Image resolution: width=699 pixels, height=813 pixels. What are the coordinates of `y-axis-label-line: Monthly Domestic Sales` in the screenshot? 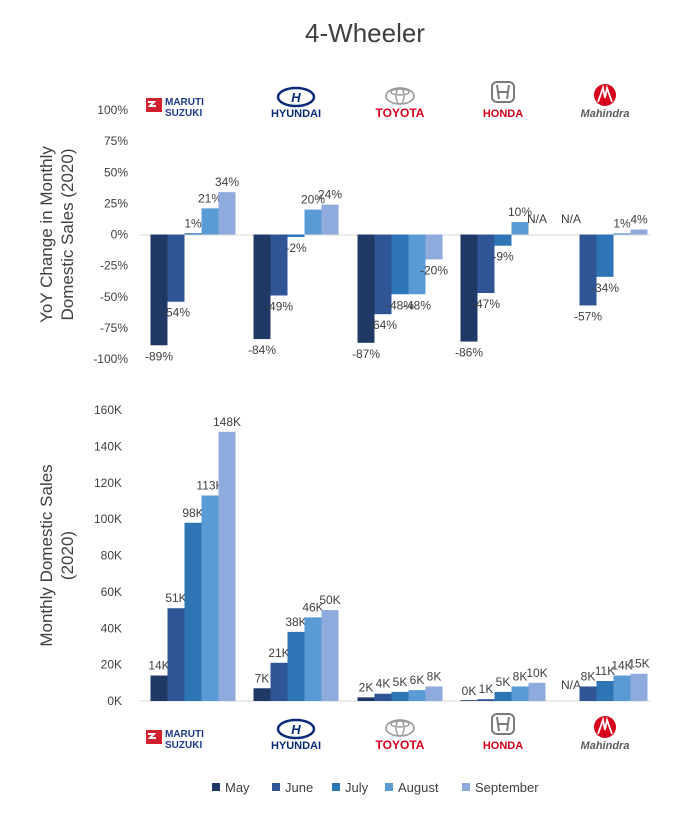 It's located at (46, 555).